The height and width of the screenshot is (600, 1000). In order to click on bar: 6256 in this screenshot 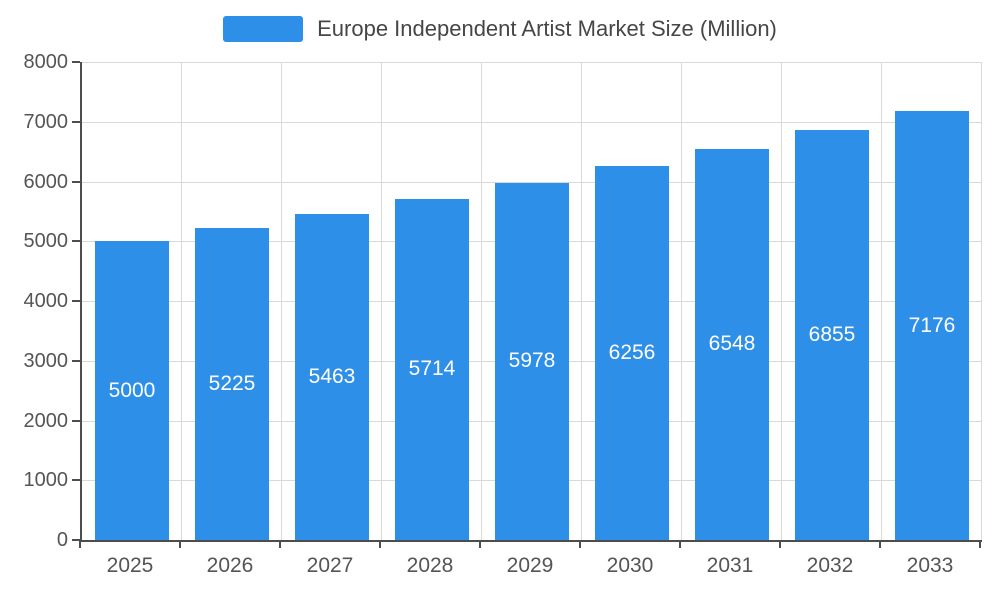, I will do `click(632, 353)`.